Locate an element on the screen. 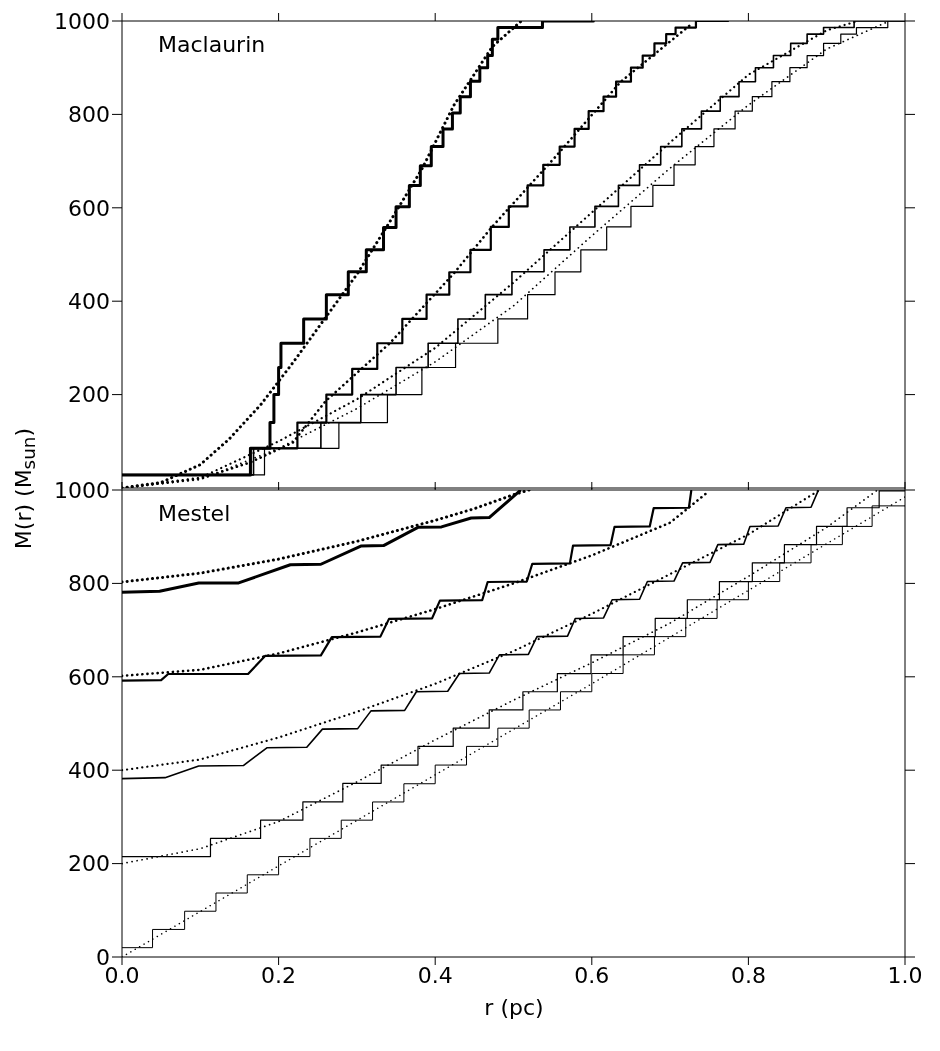 This screenshot has height=1051, width=940. x-tick-label: 0.4 is located at coordinates (435, 975).